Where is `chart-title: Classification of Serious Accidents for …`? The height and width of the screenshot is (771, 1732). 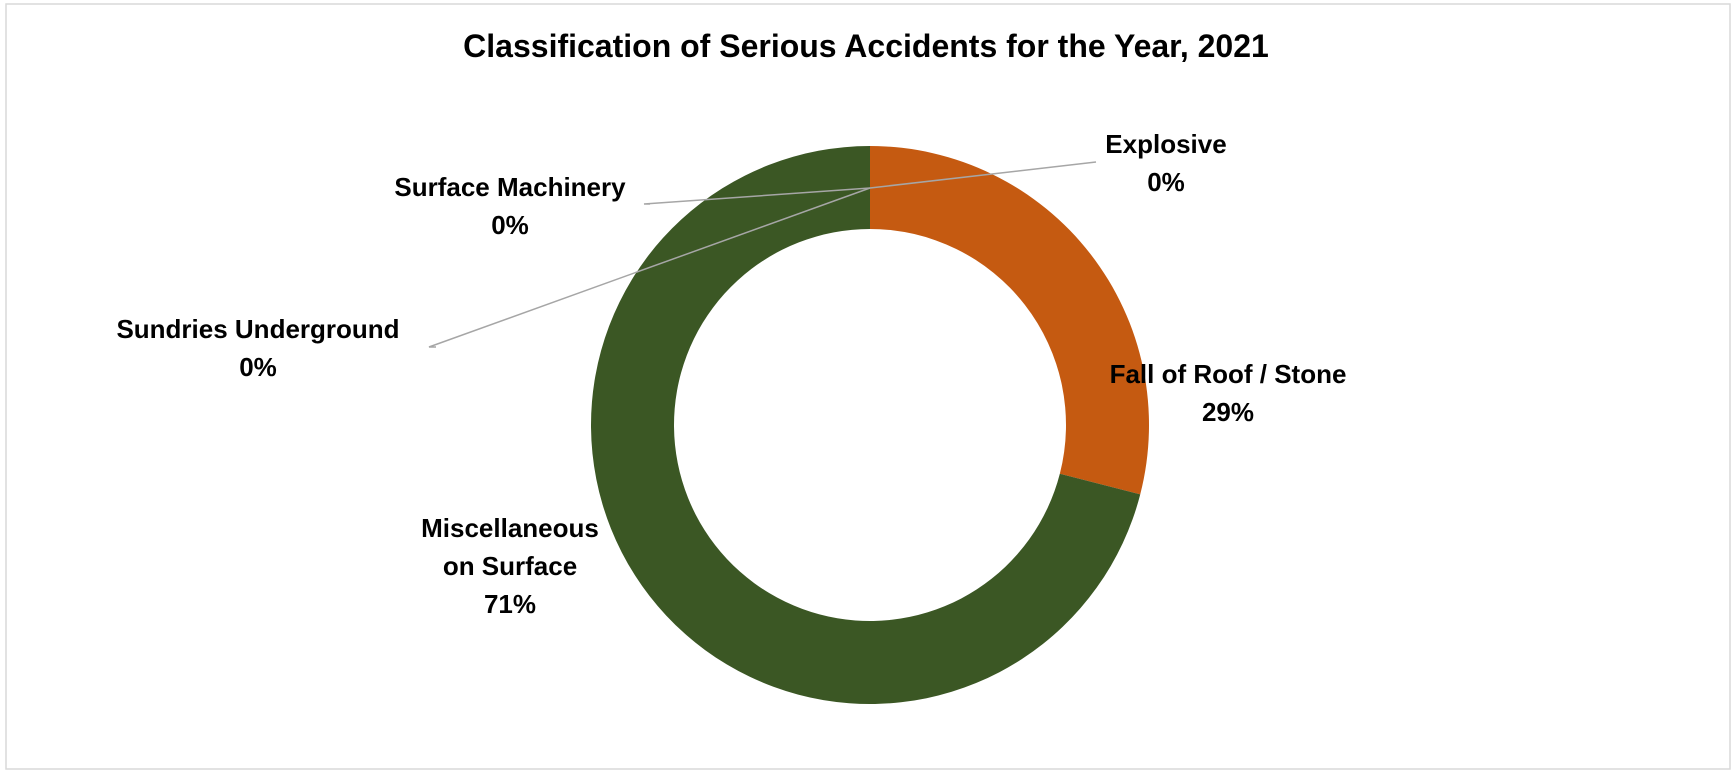 chart-title: Classification of Serious Accidents for … is located at coordinates (866, 46).